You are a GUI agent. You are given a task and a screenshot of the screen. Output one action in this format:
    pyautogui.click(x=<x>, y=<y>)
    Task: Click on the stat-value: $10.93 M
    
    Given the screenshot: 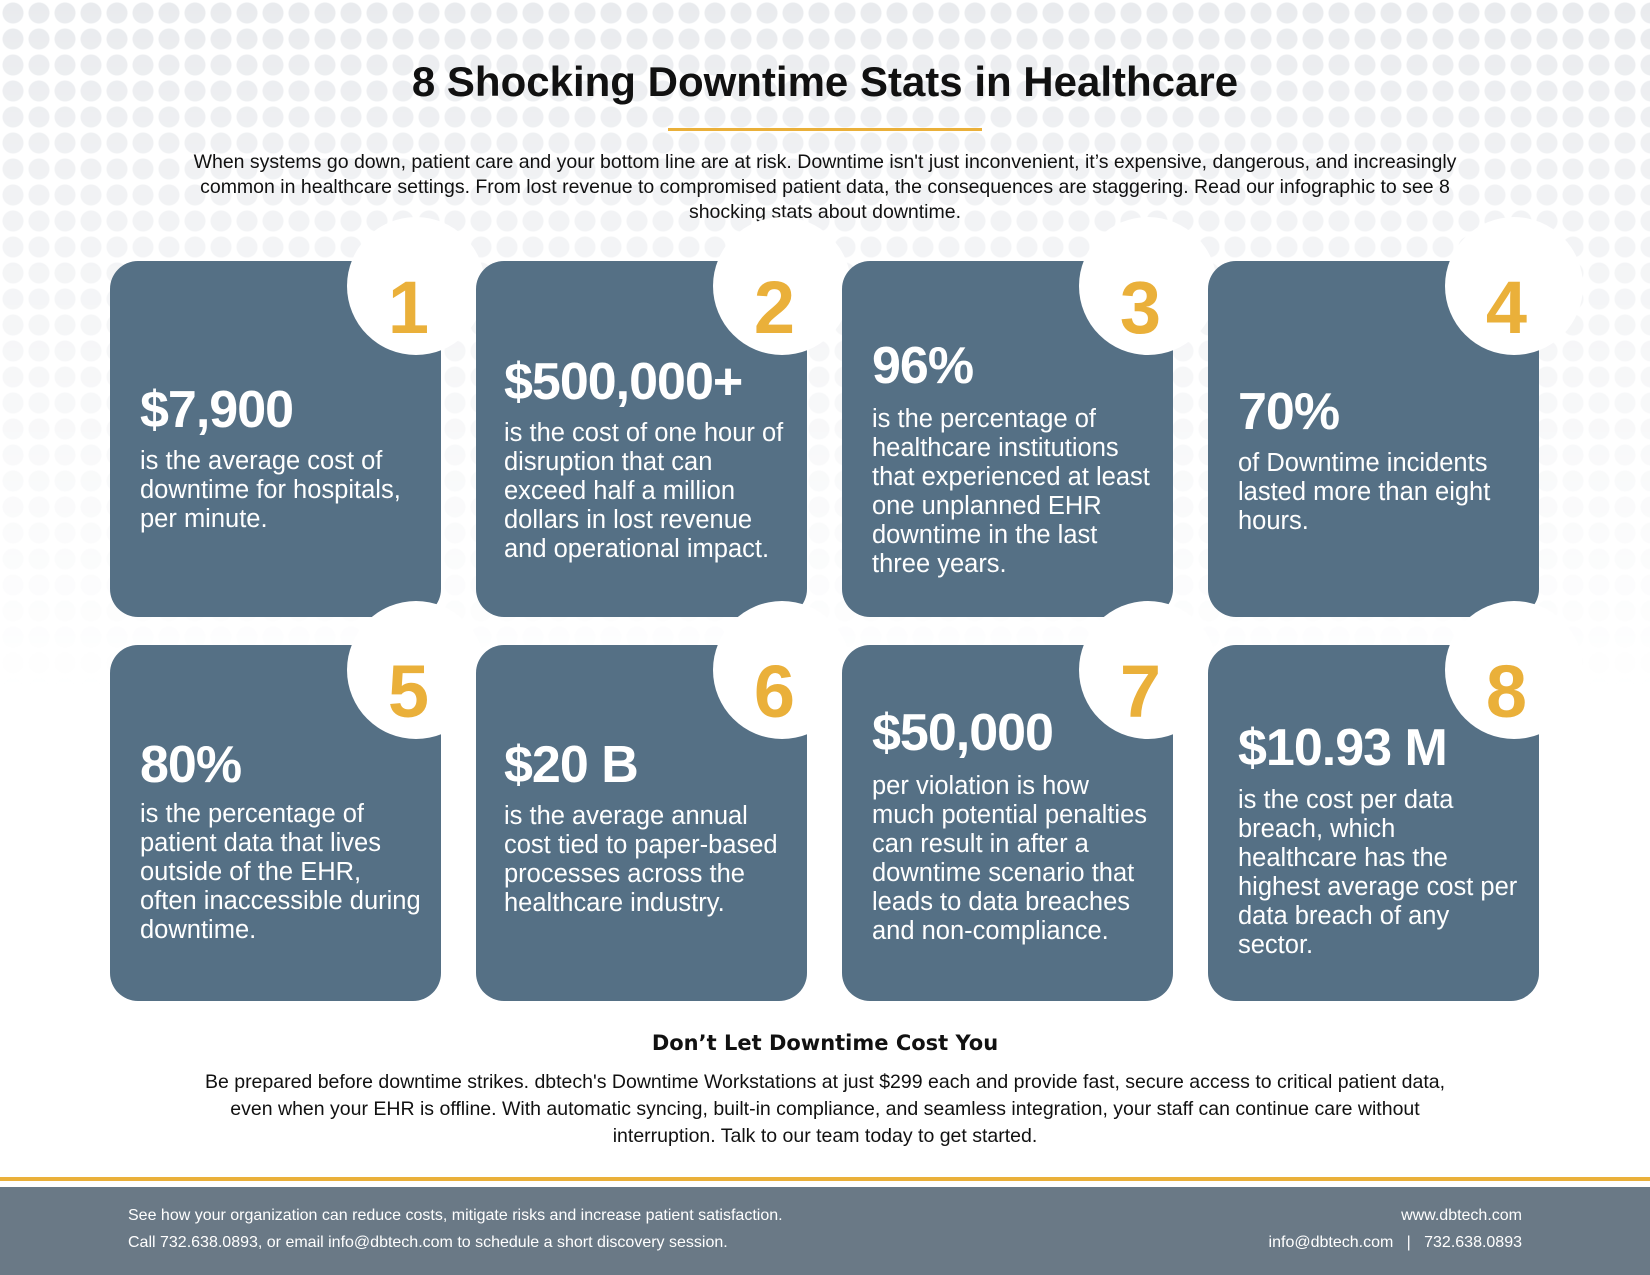 What is the action you would take?
    pyautogui.click(x=1343, y=748)
    